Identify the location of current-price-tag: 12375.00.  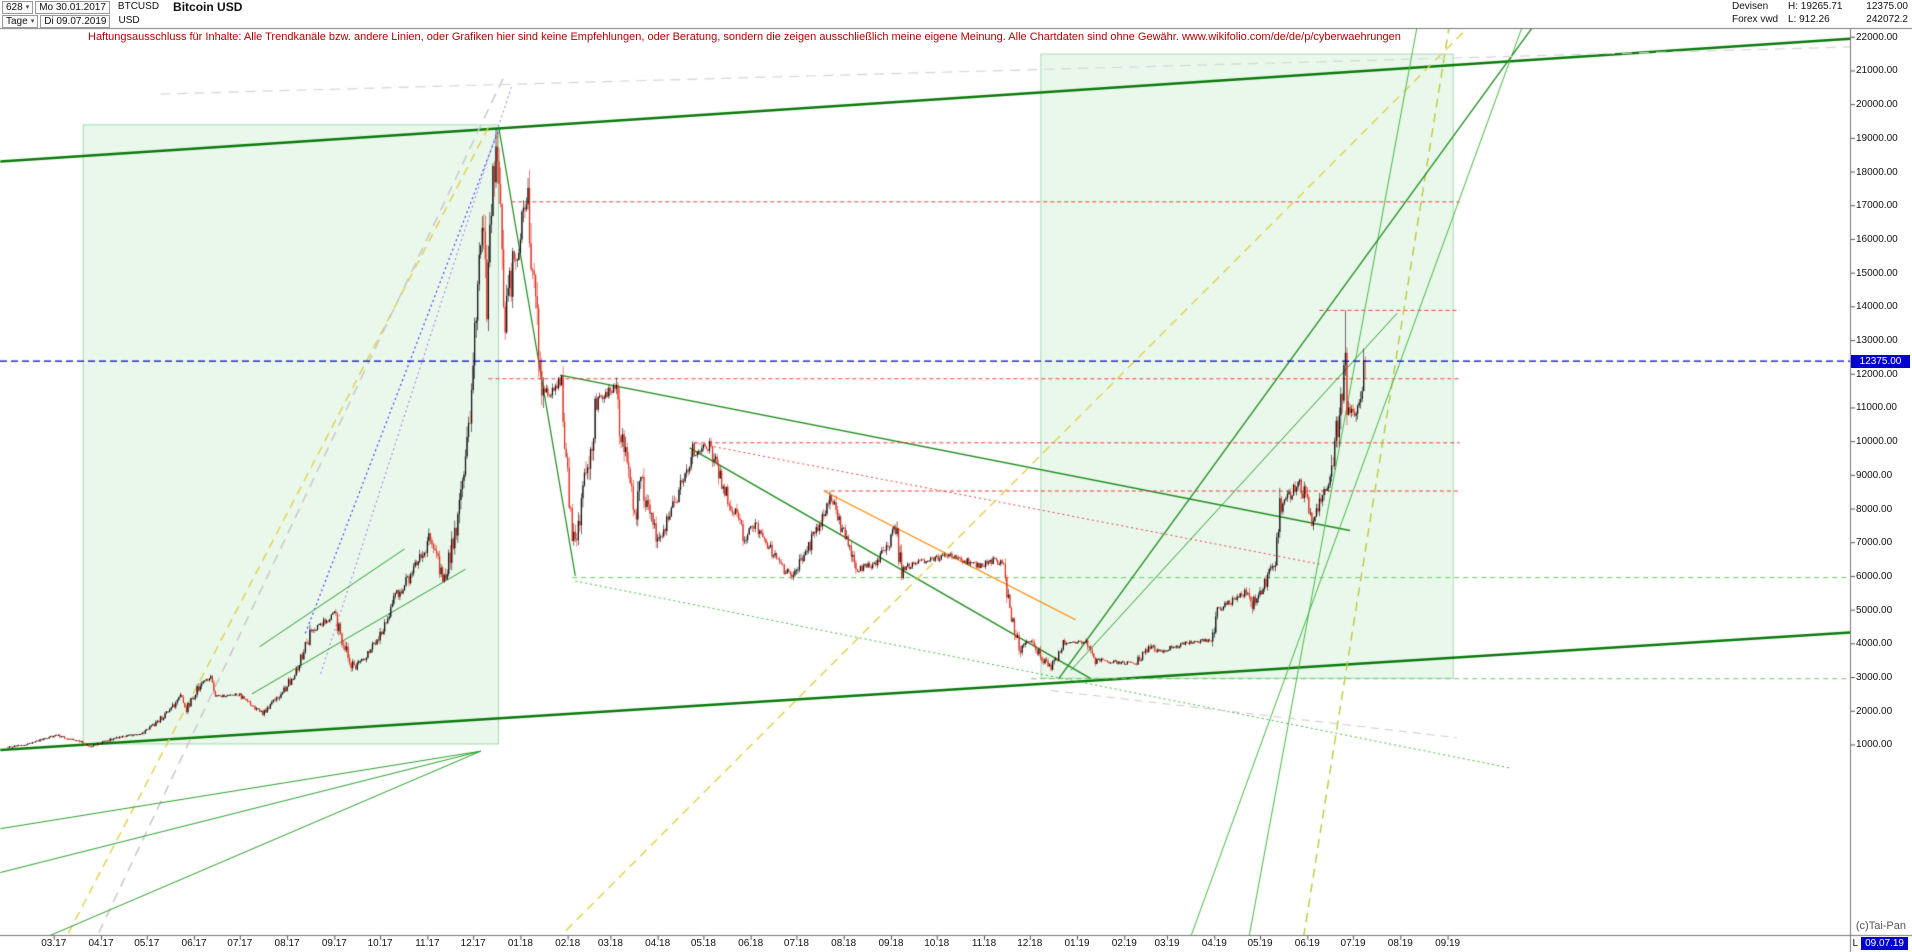
(1880, 361).